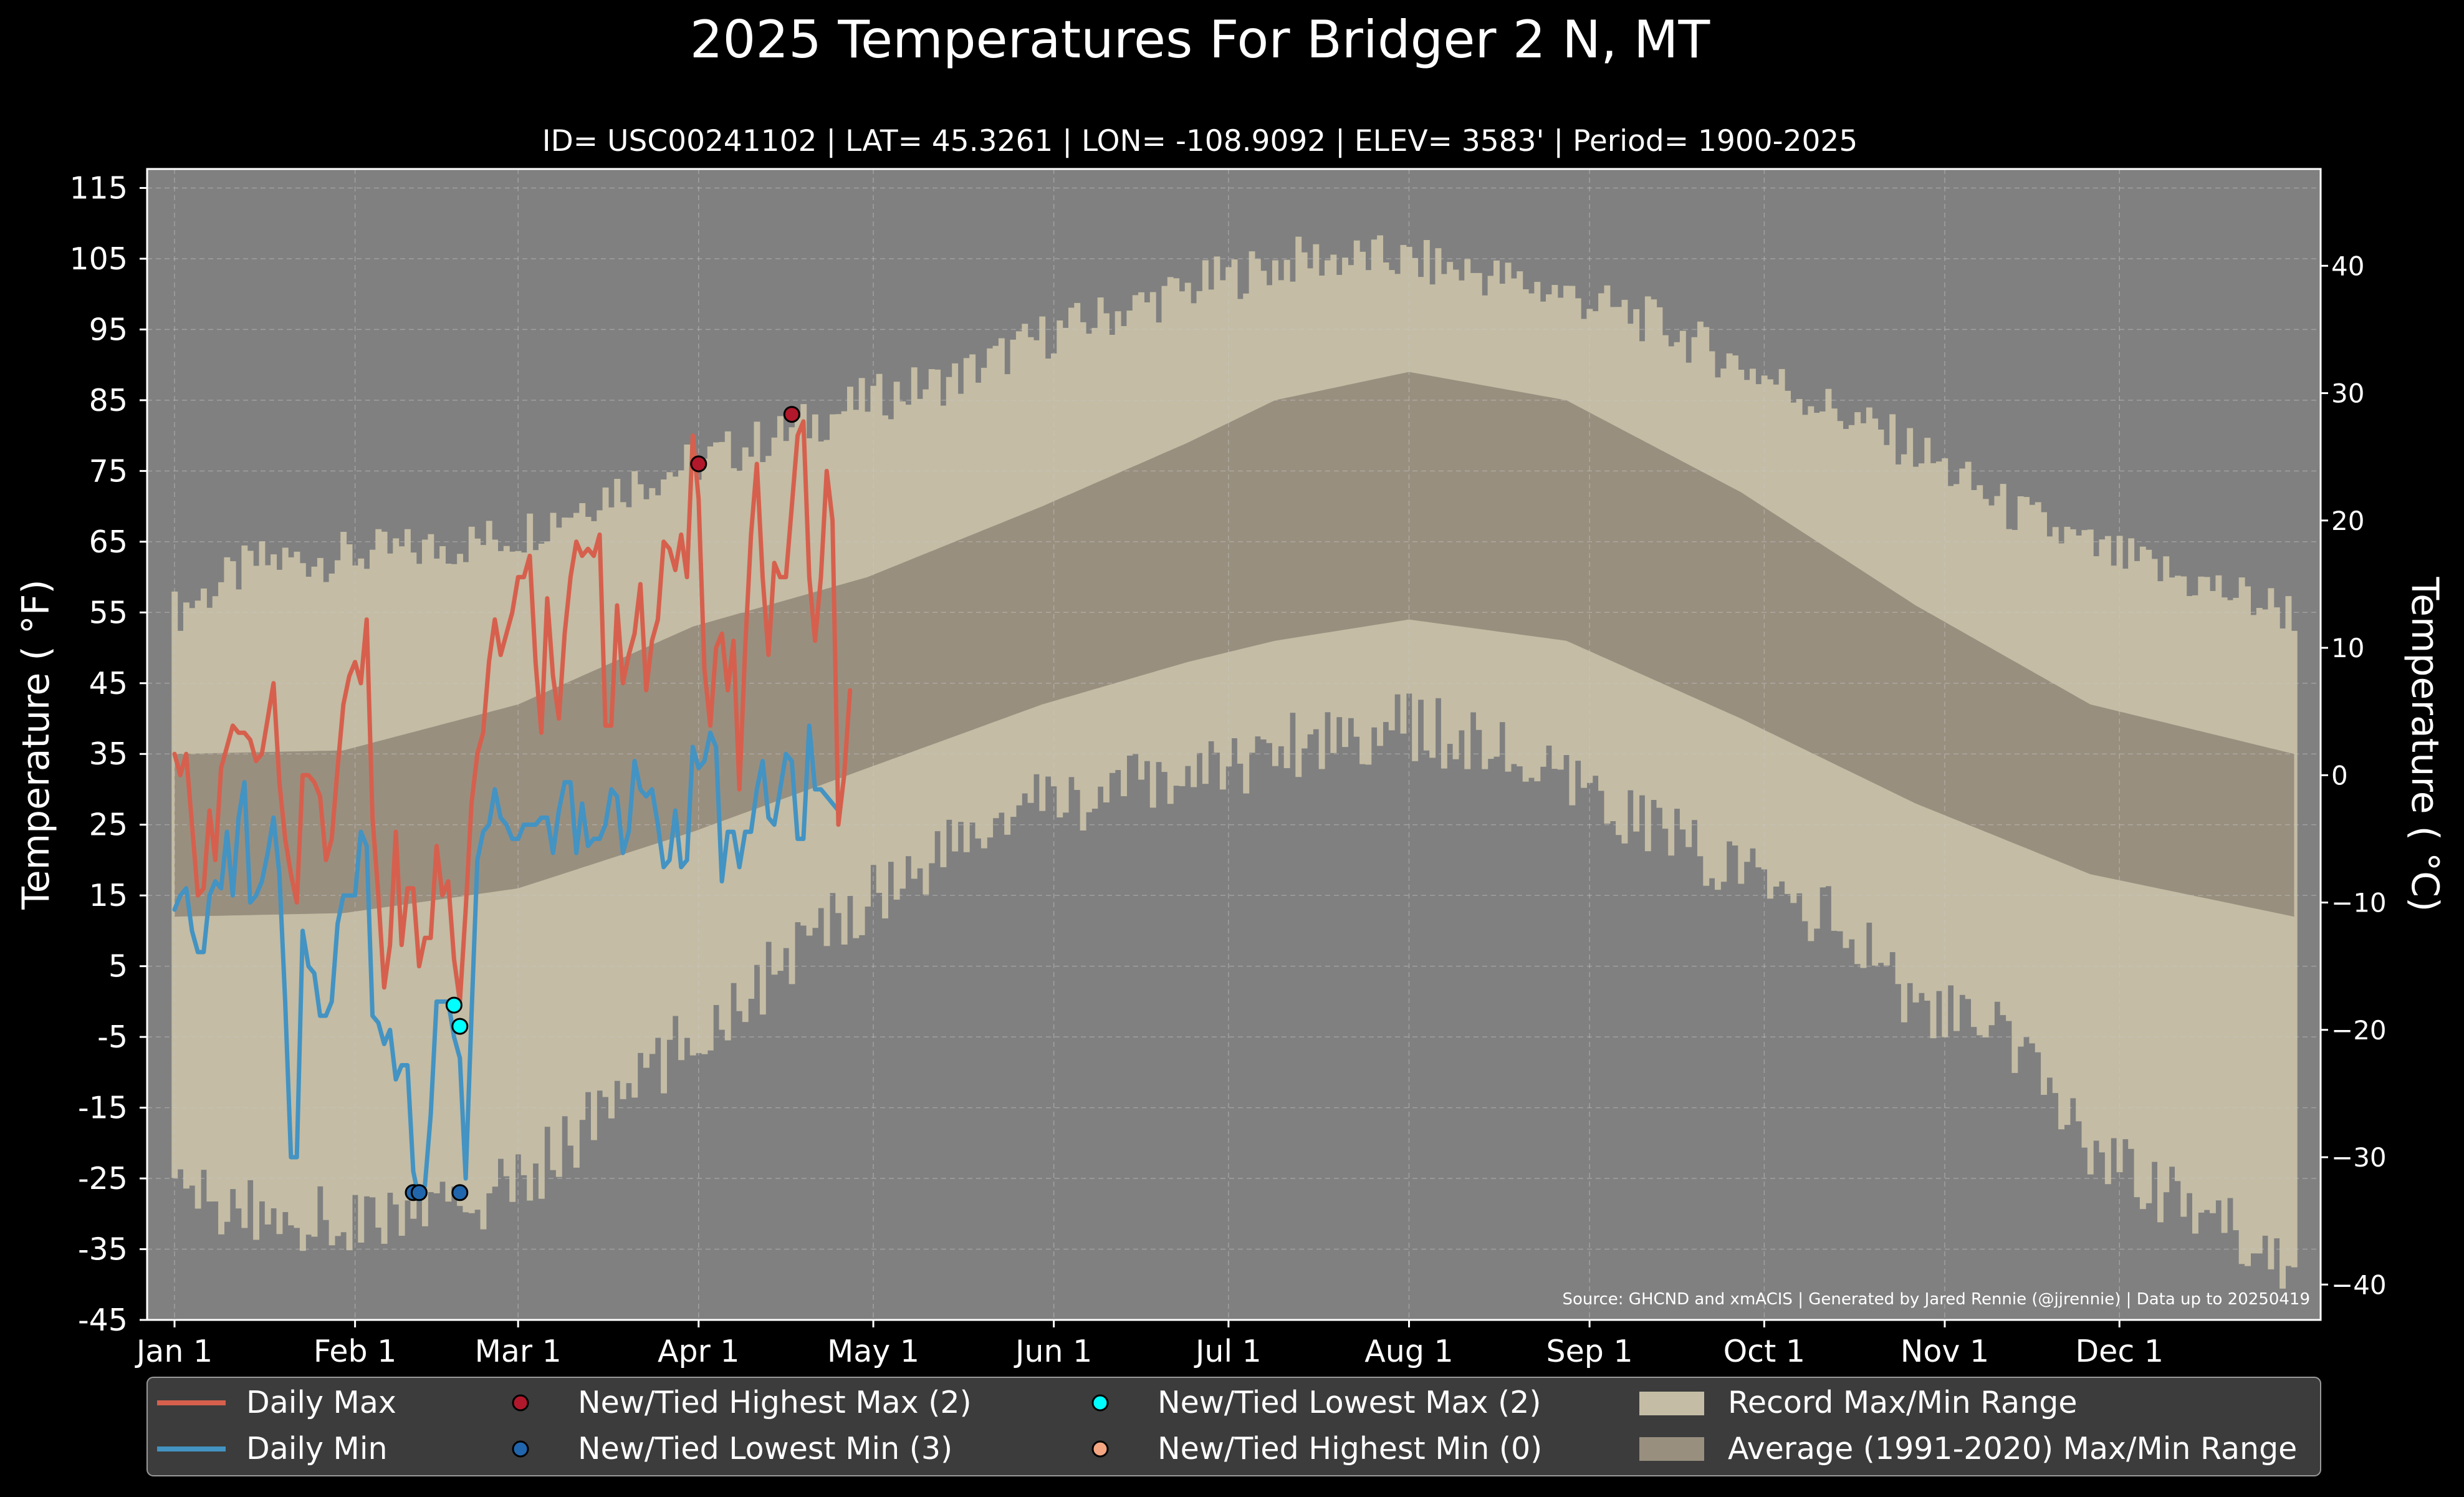 The height and width of the screenshot is (1497, 2464). What do you see at coordinates (109, 612) in the screenshot?
I see `y-tick-label: 55` at bounding box center [109, 612].